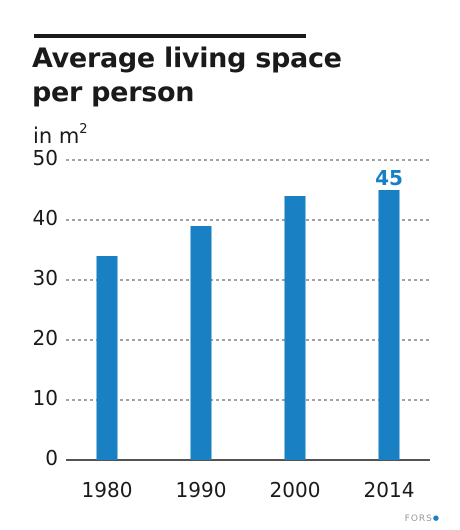  Describe the element at coordinates (418, 519) in the screenshot. I see `credit-text: FORS` at that location.